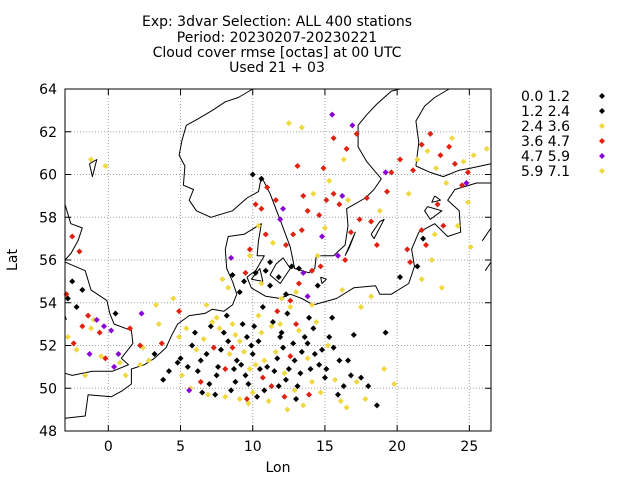  Describe the element at coordinates (545, 142) in the screenshot. I see `legend-label: 3.6 4.7` at that location.